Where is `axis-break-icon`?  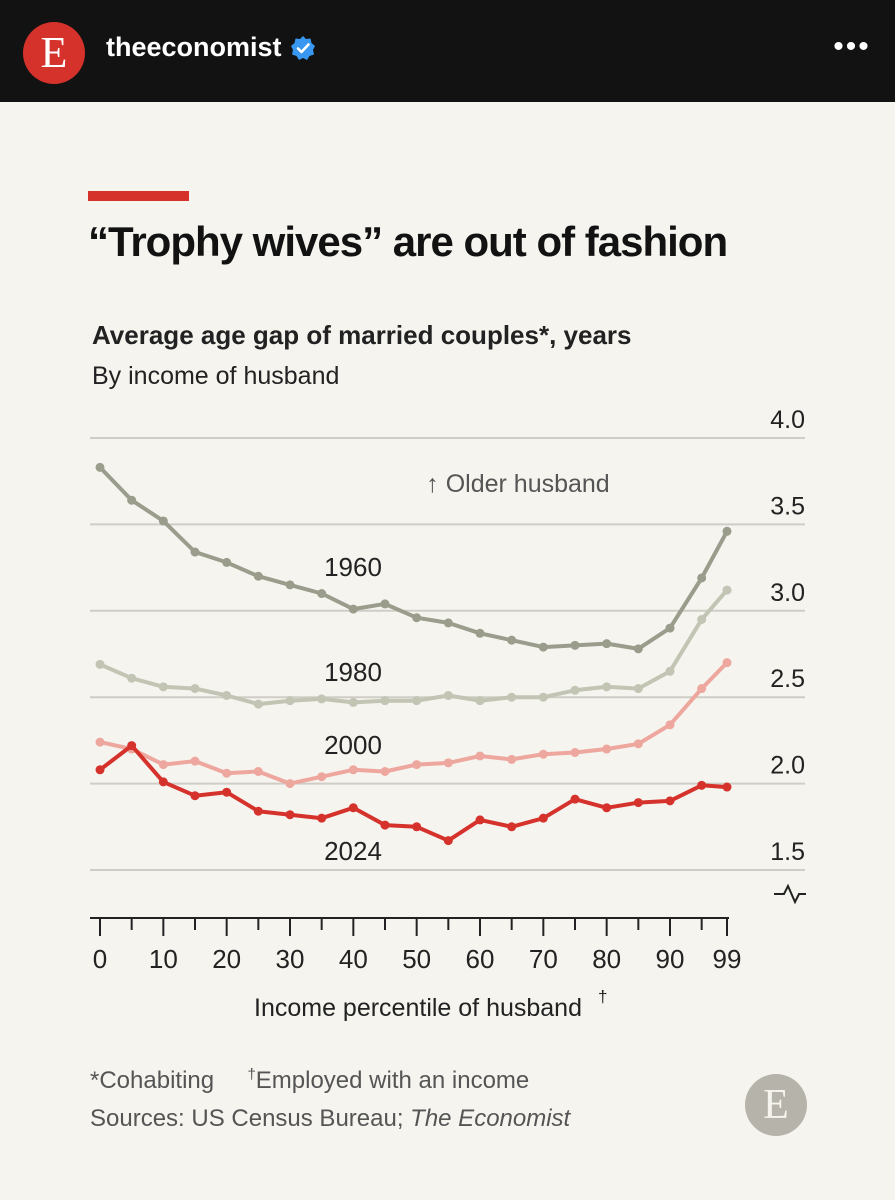 axis-break-icon is located at coordinates (790, 894).